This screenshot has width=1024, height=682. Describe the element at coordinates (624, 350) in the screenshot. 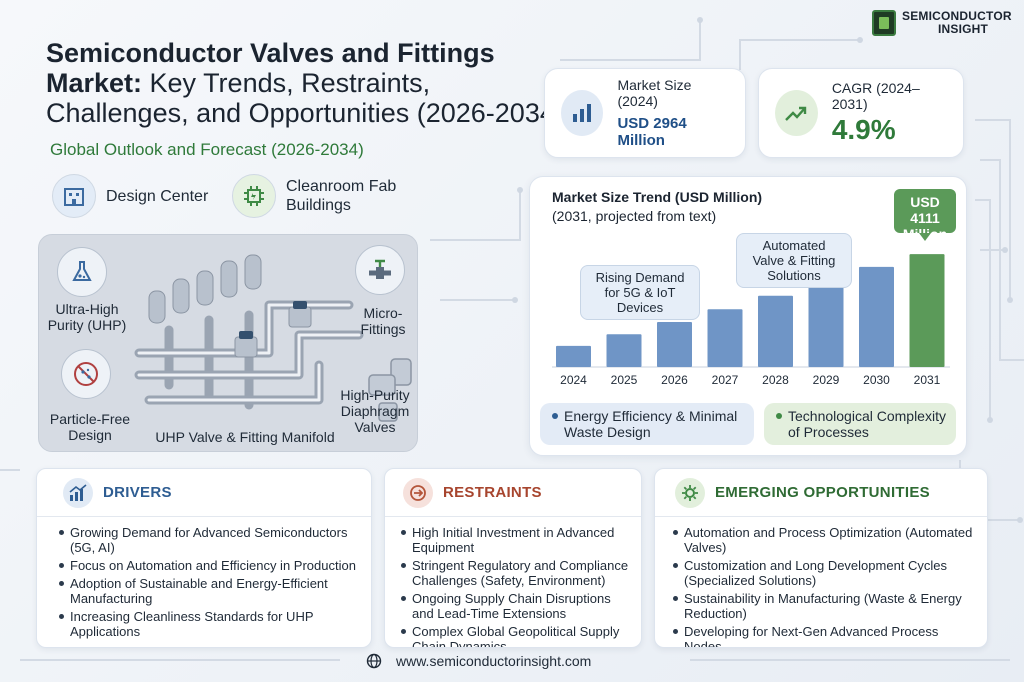

I see `bar-2025` at that location.